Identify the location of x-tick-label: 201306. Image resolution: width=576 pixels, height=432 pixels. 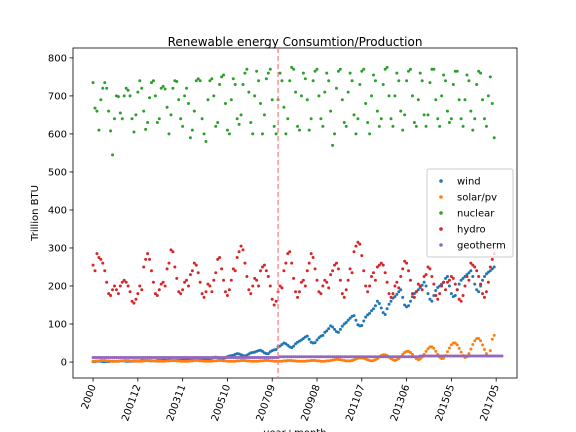
(400, 403).